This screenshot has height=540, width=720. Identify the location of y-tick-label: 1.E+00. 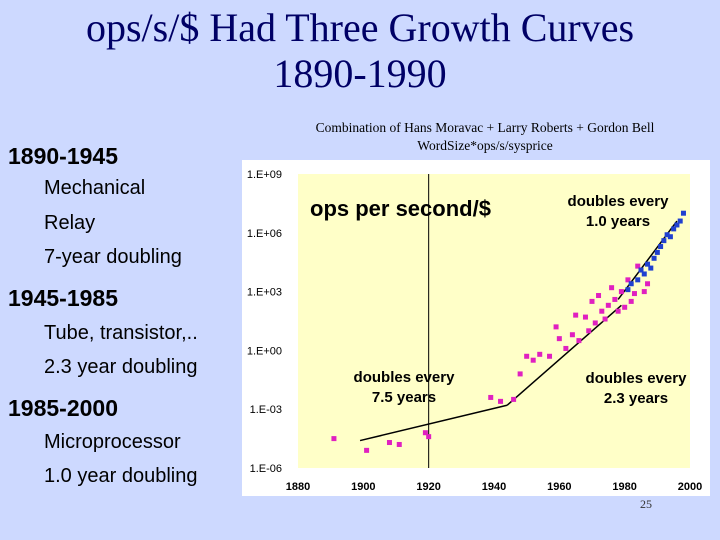
(264, 351).